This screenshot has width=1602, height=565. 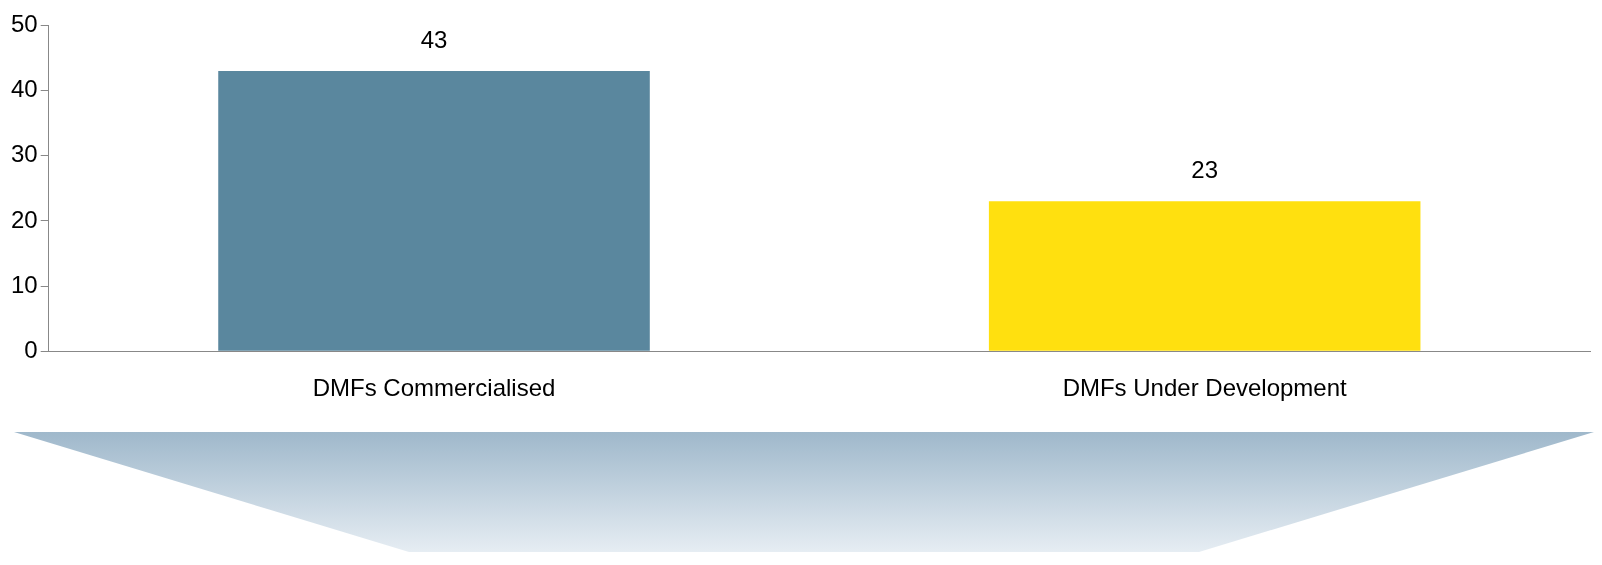 What do you see at coordinates (1205, 388) in the screenshot?
I see `x-tick-label: DMFs Under Development` at bounding box center [1205, 388].